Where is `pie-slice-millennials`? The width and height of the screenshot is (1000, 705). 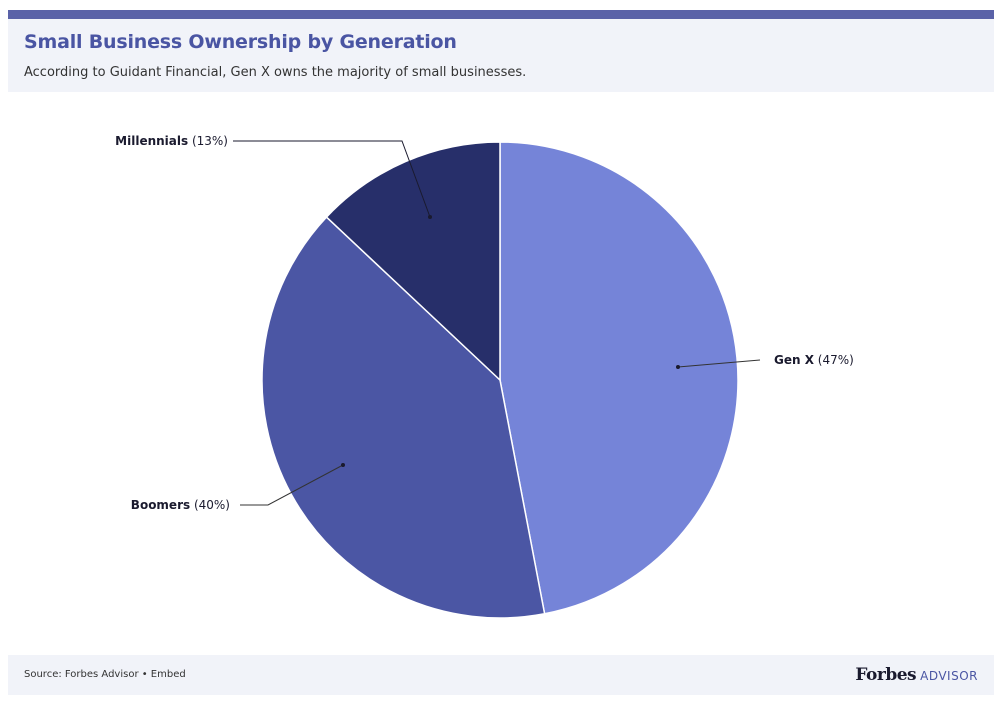 pie-slice-millennials is located at coordinates (413, 261).